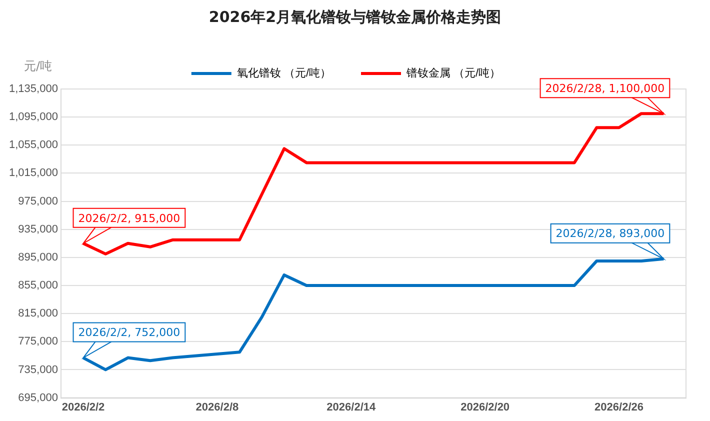 This screenshot has width=710, height=421. Describe the element at coordinates (610, 233) in the screenshot. I see `annotation: 2026/2/28, 893,000` at that location.